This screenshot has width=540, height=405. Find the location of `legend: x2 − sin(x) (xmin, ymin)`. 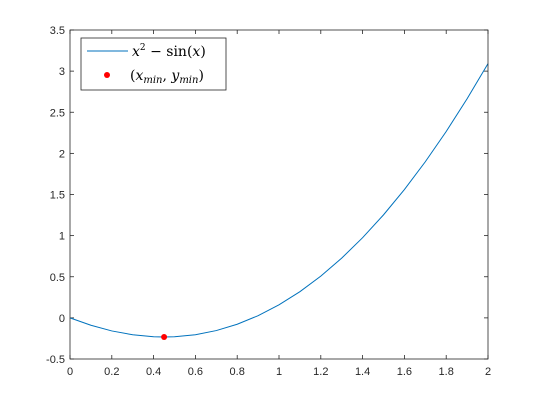

legend: x2 − sin(x) (xmin, ymin) is located at coordinates (153, 64).